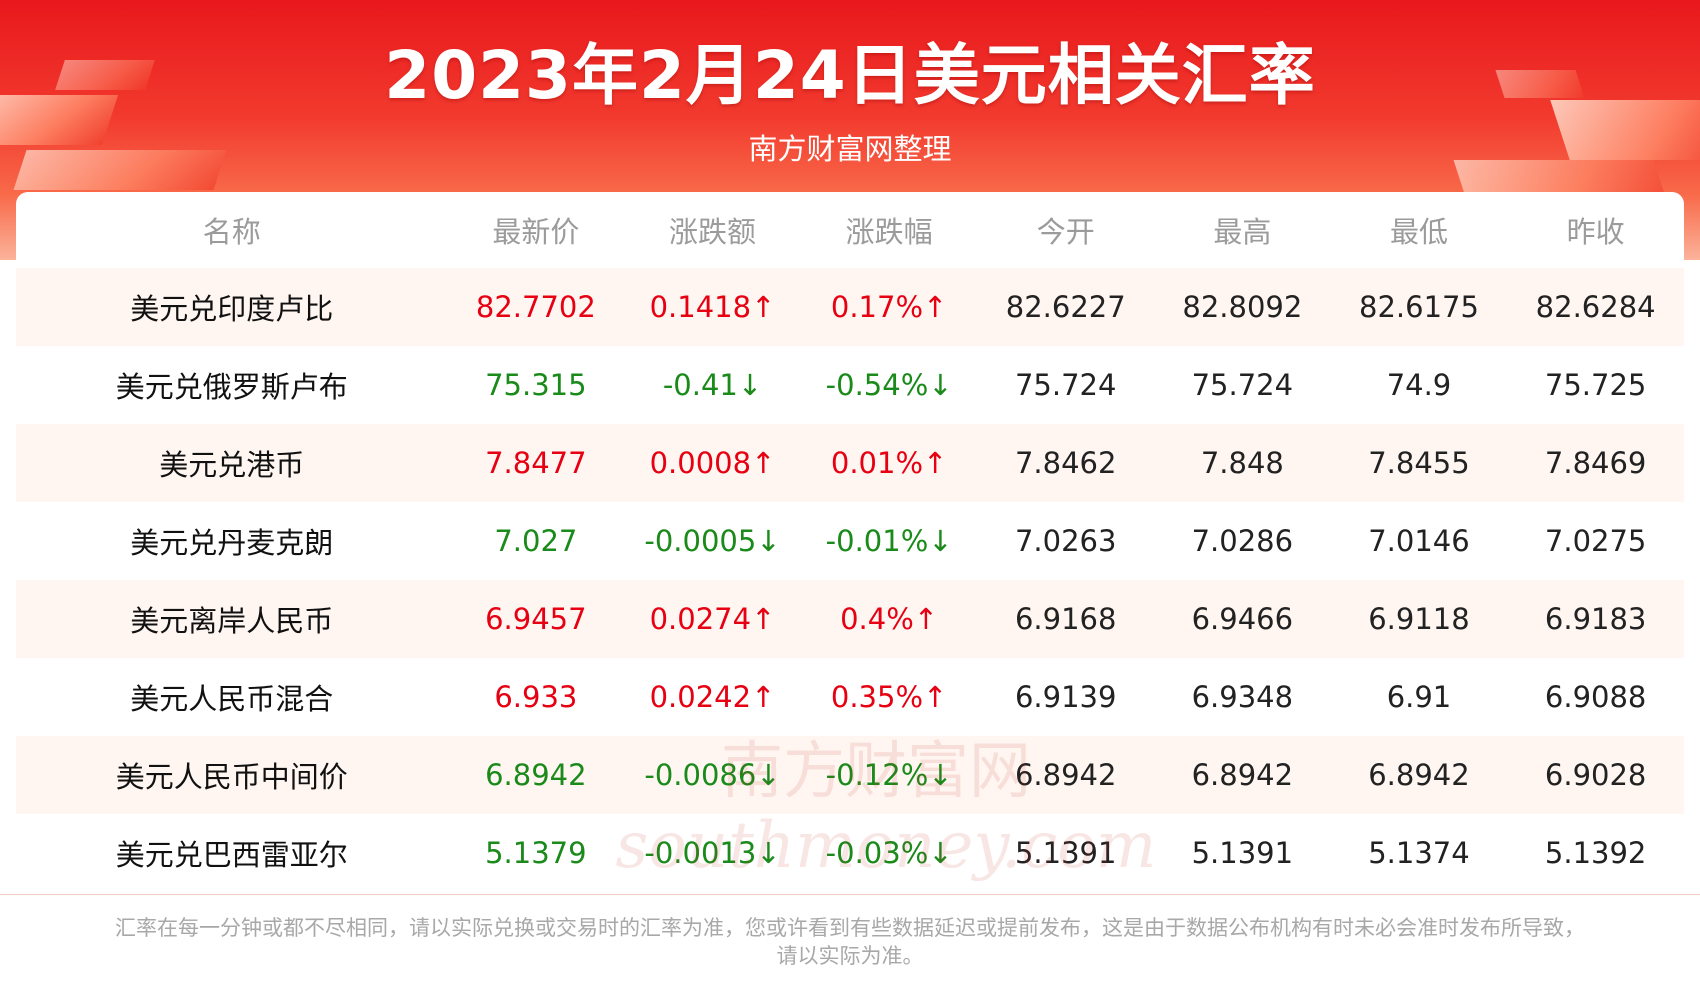  I want to click on cell-high: 5.1391, so click(1242, 853).